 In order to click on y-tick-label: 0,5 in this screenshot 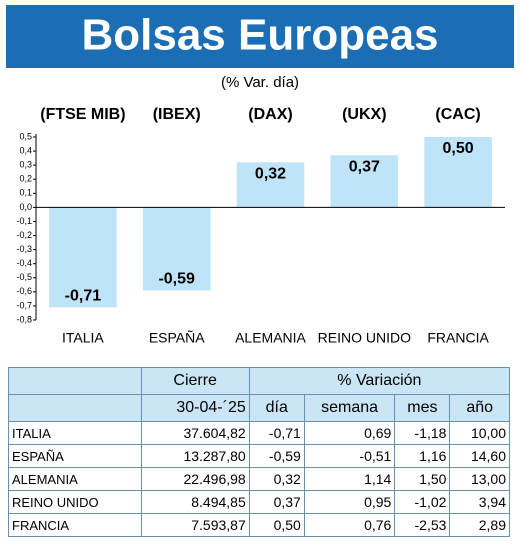, I will do `click(25, 136)`.